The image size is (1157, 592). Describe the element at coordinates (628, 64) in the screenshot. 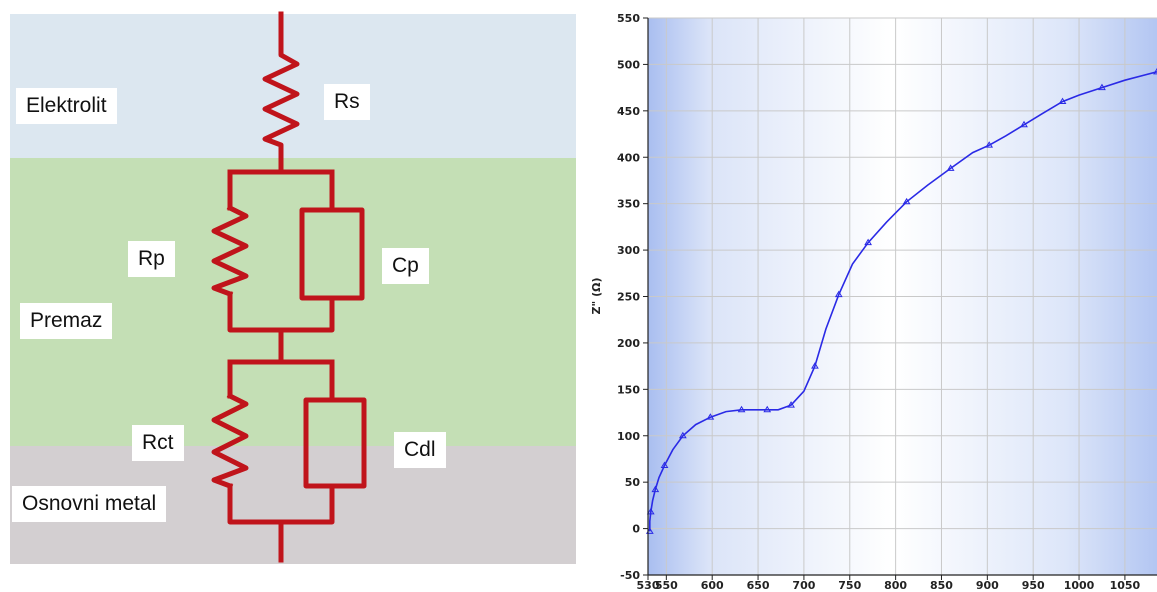

I see `y-tick-label: 500` at that location.